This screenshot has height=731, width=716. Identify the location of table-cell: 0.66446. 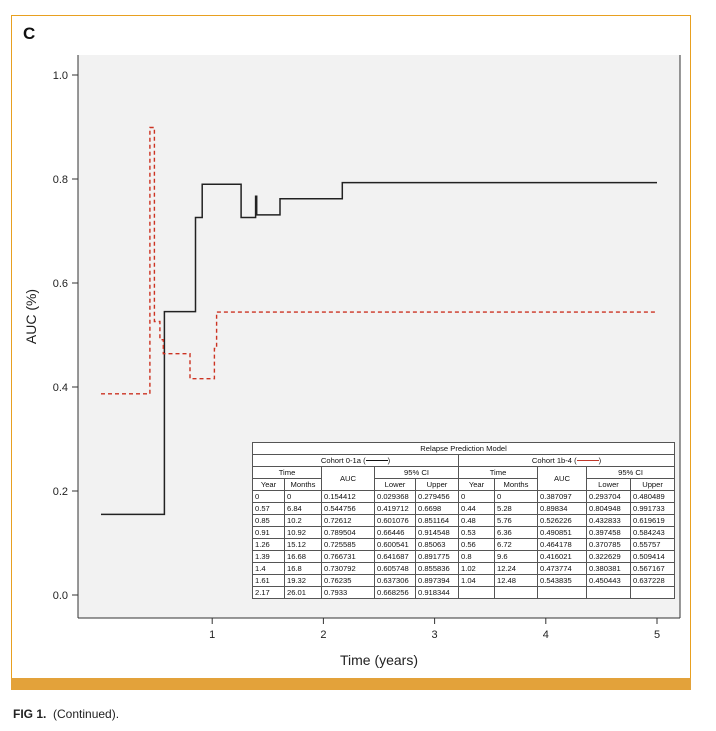
(395, 532).